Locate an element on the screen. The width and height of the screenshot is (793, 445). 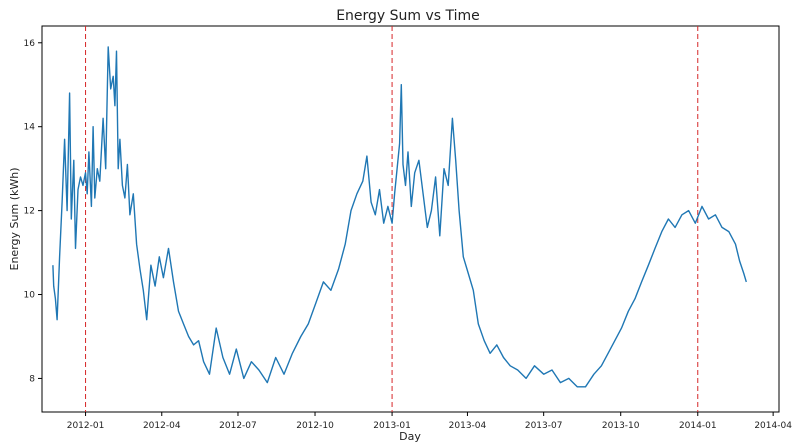
x-tick-label: 2014-04 is located at coordinates (773, 426).